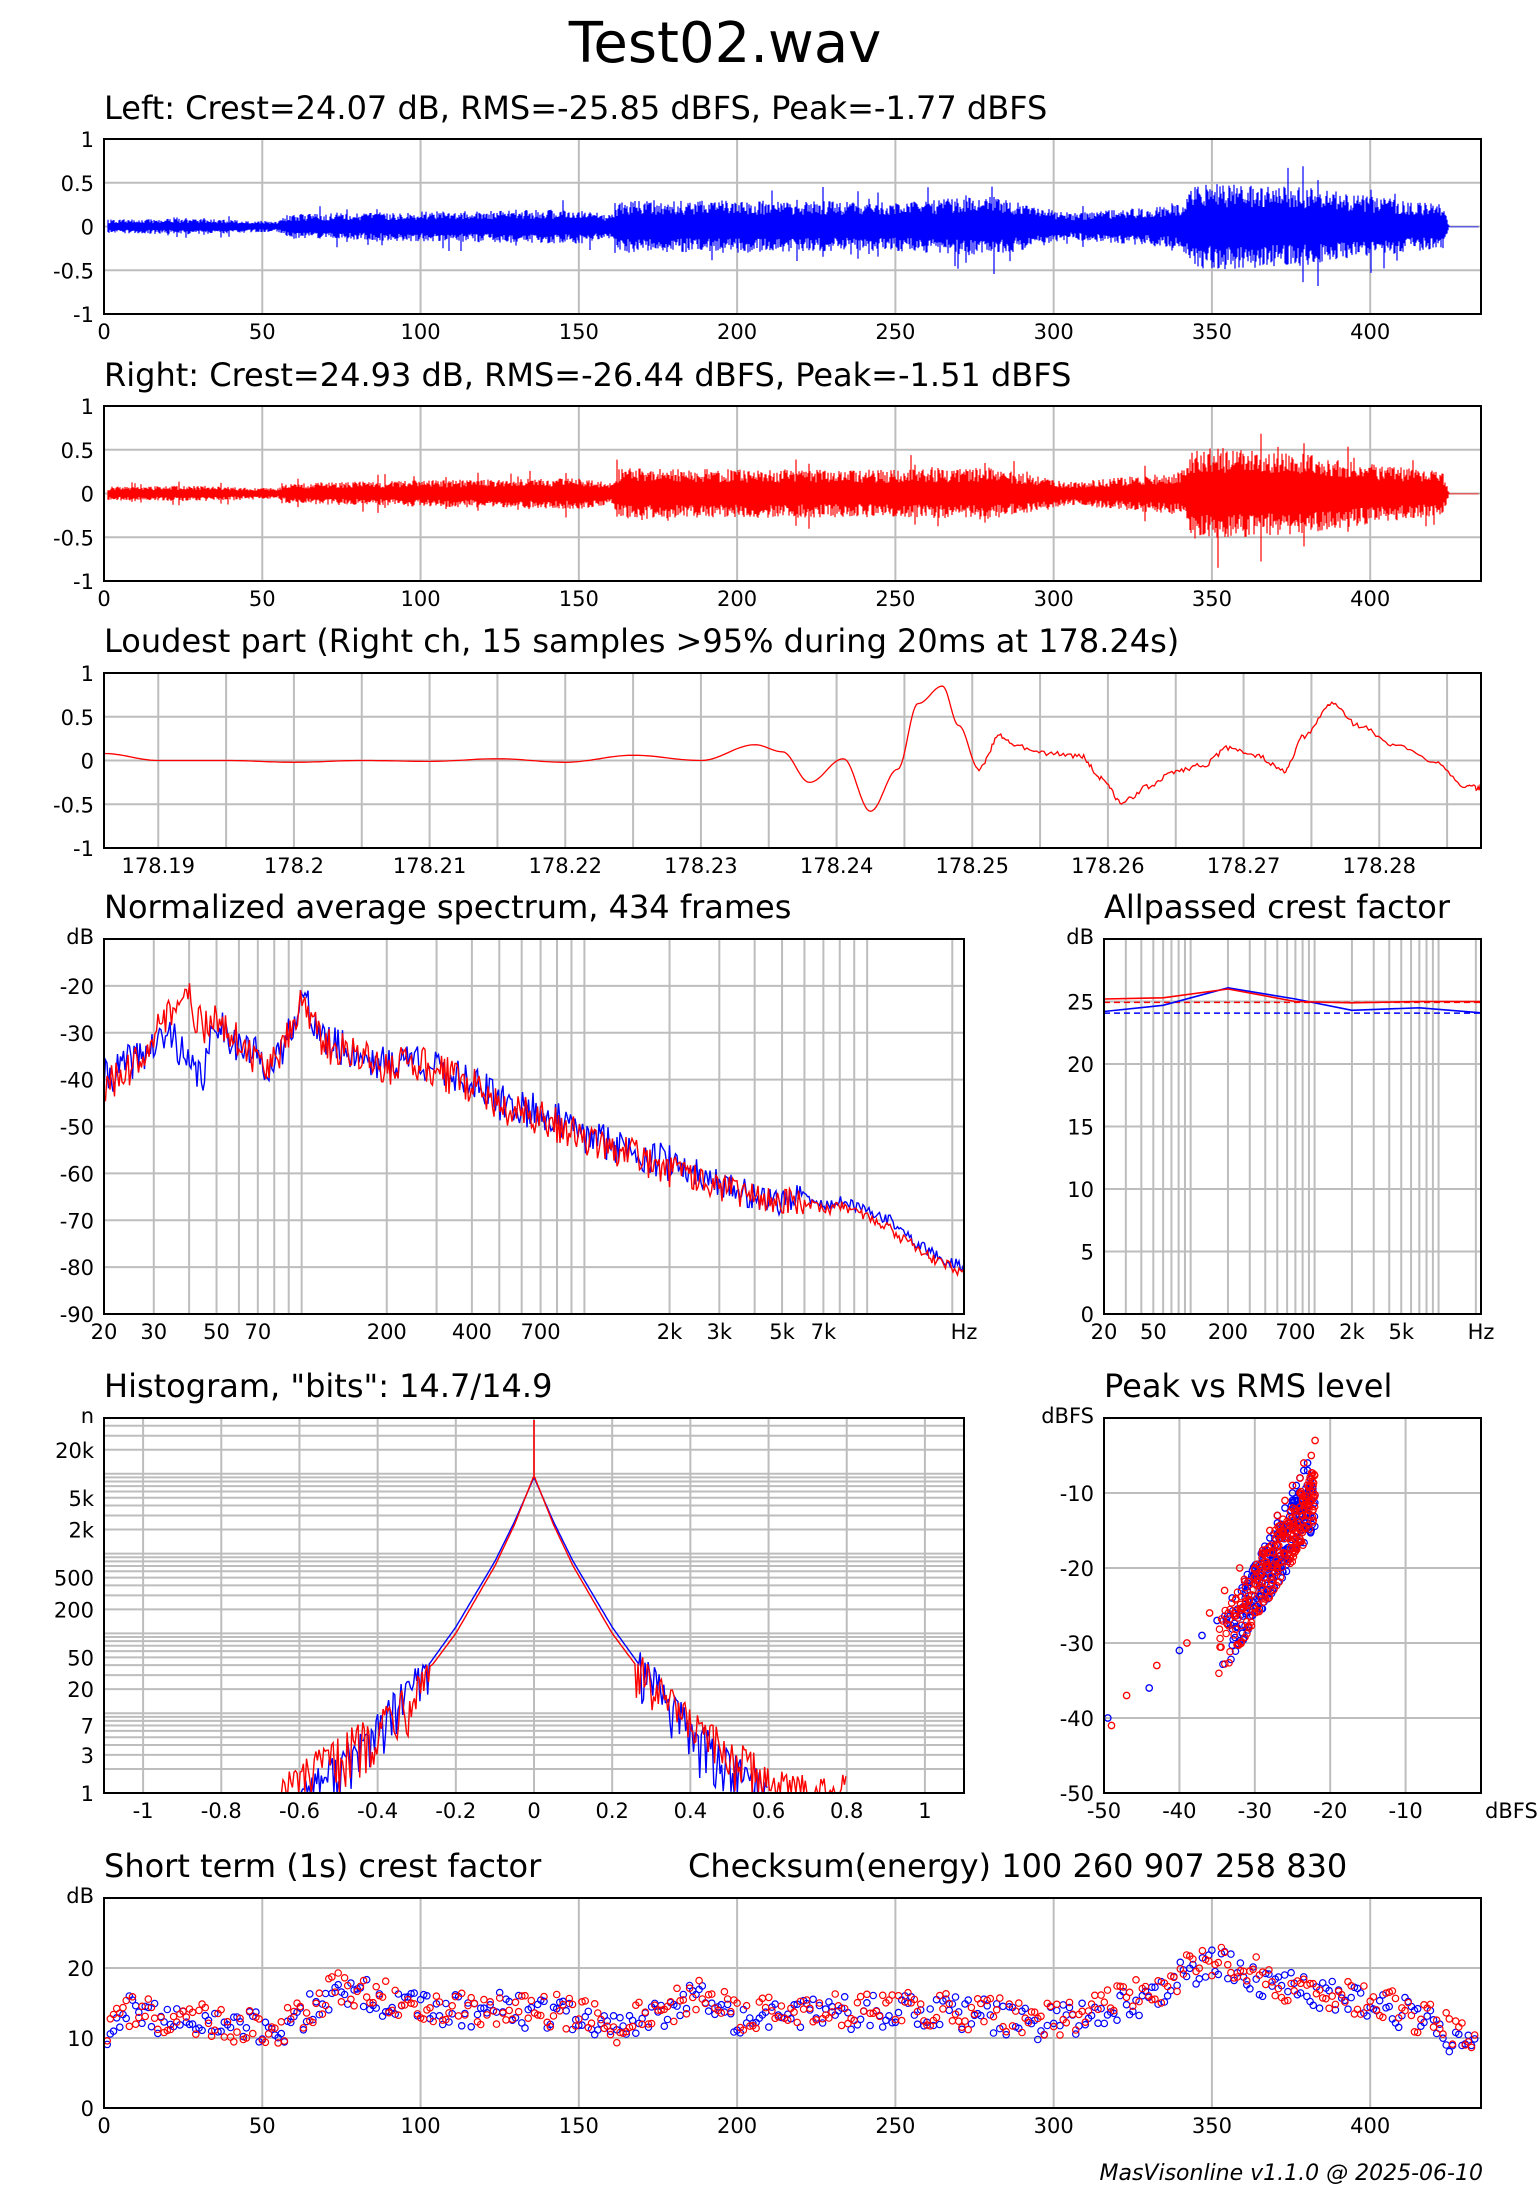 The image size is (1540, 2198). I want to click on allpassed-crest-x-tick-label: 50, so click(1153, 1332).